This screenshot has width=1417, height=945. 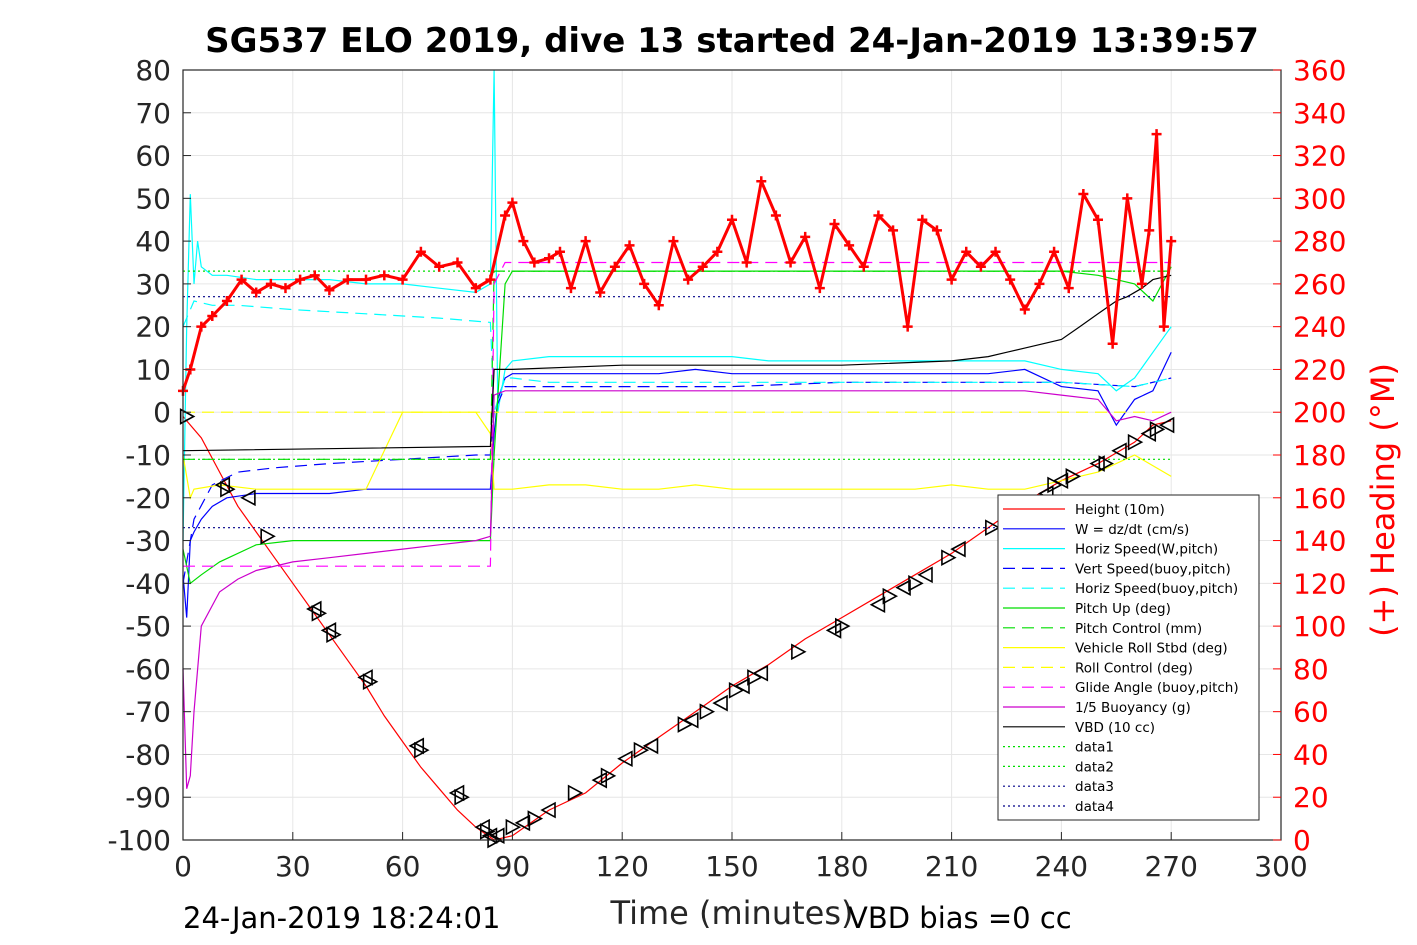 What do you see at coordinates (621, 866) in the screenshot?
I see `x-tick-label: 120` at bounding box center [621, 866].